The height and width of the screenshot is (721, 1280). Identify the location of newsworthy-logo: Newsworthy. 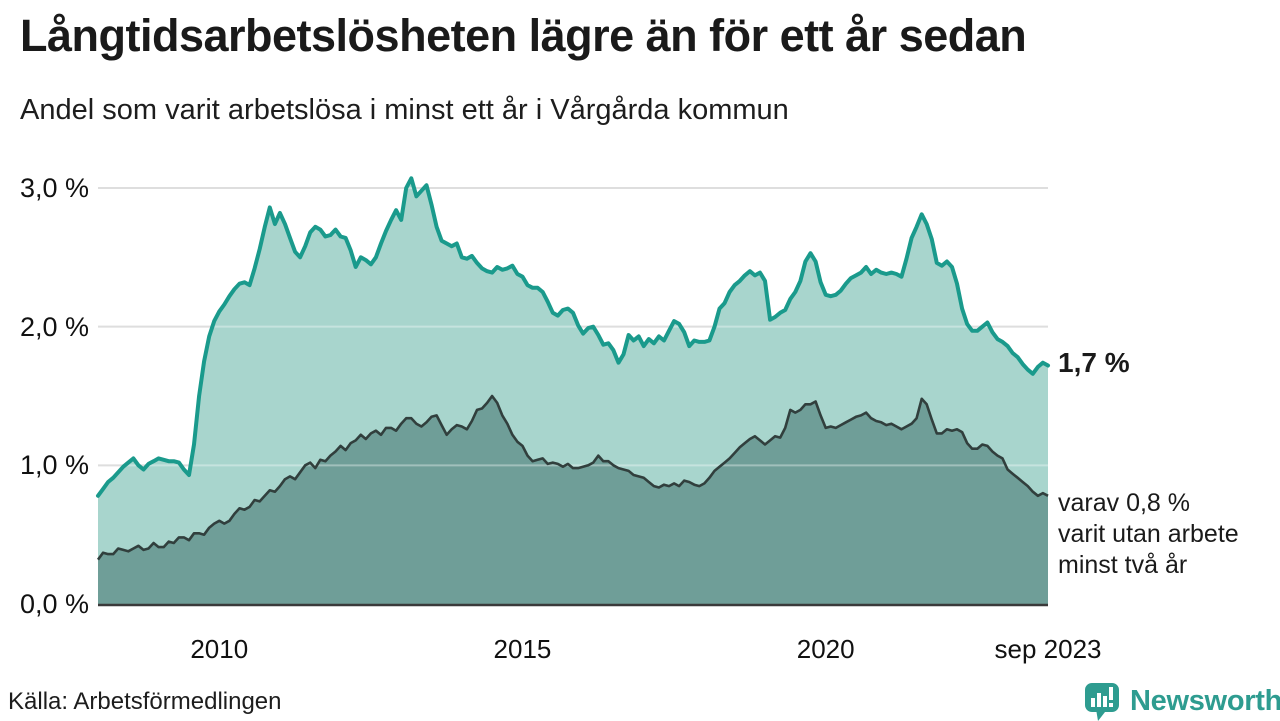
(1181, 701).